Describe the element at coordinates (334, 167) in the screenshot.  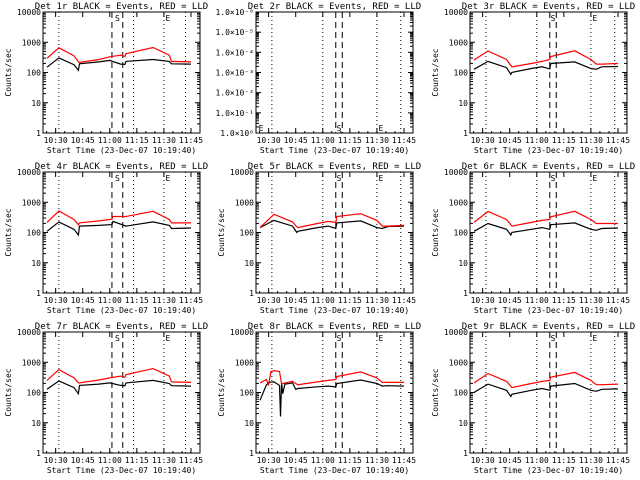
I see `panel-title: Det 5r BLACK = Events, RED = LLD` at that location.